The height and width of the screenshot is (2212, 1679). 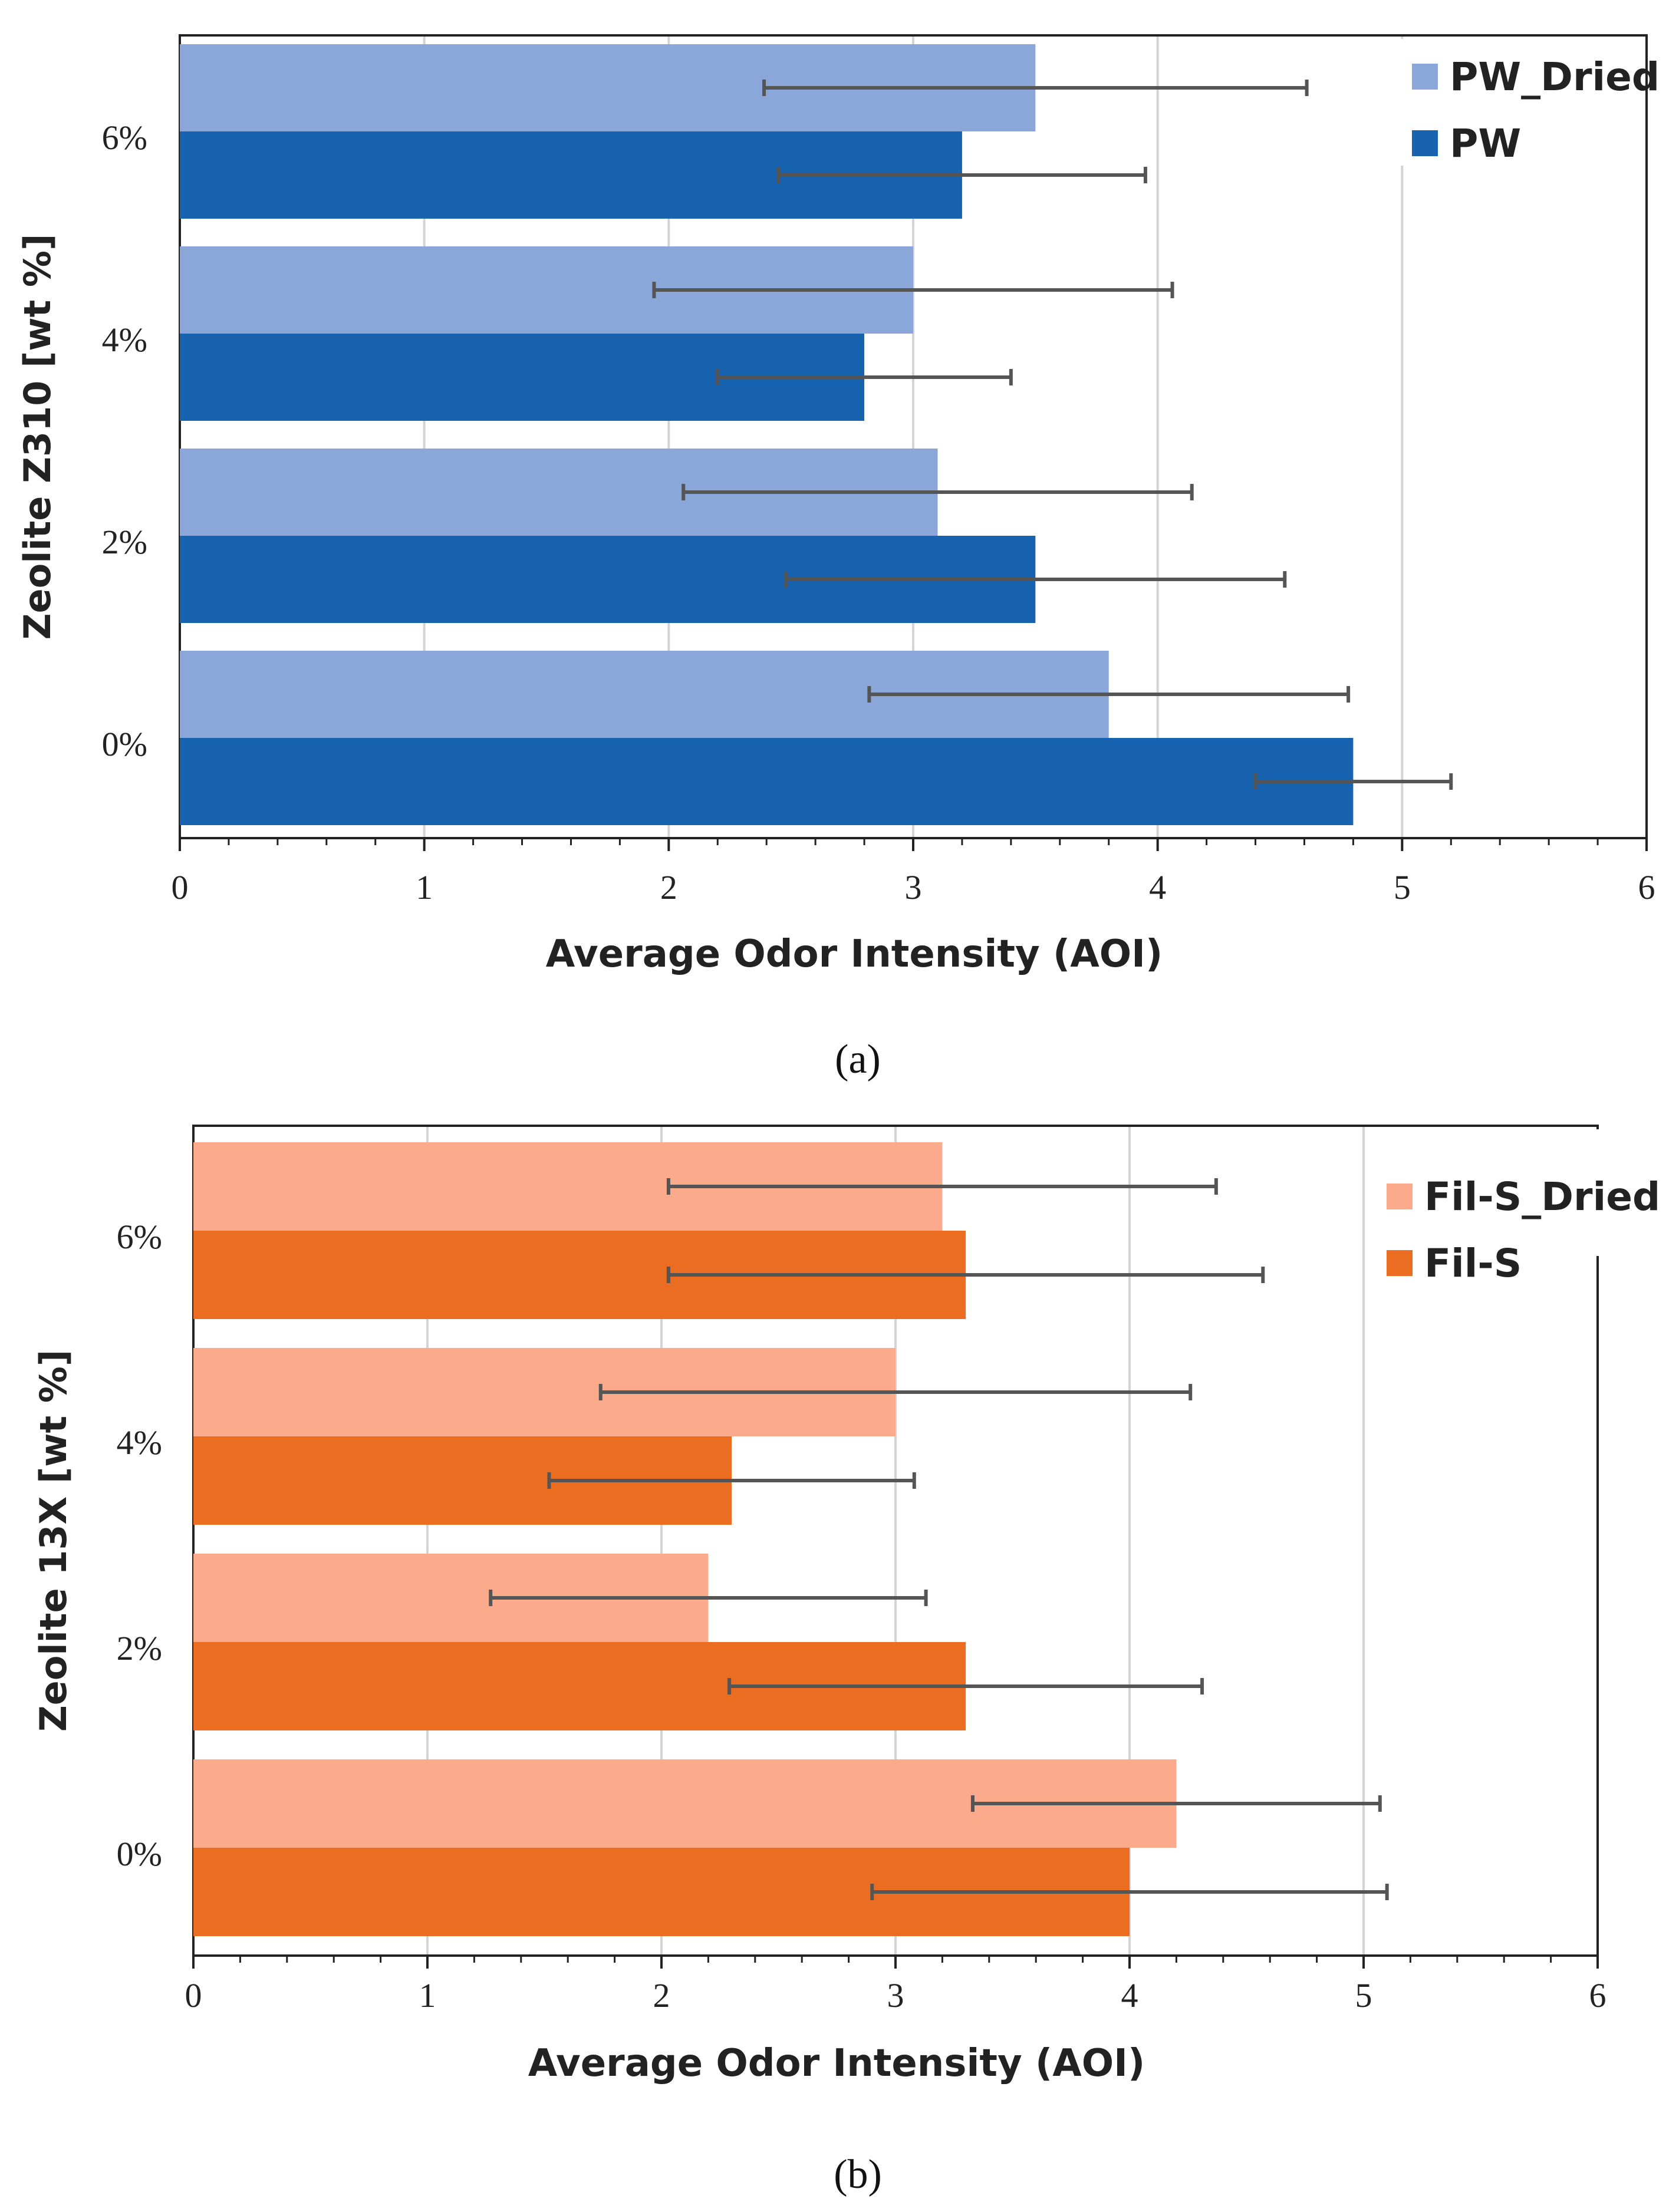 I want to click on legend-label-Fil-S_Dried: Fil-S_Dried, so click(x=1542, y=1196).